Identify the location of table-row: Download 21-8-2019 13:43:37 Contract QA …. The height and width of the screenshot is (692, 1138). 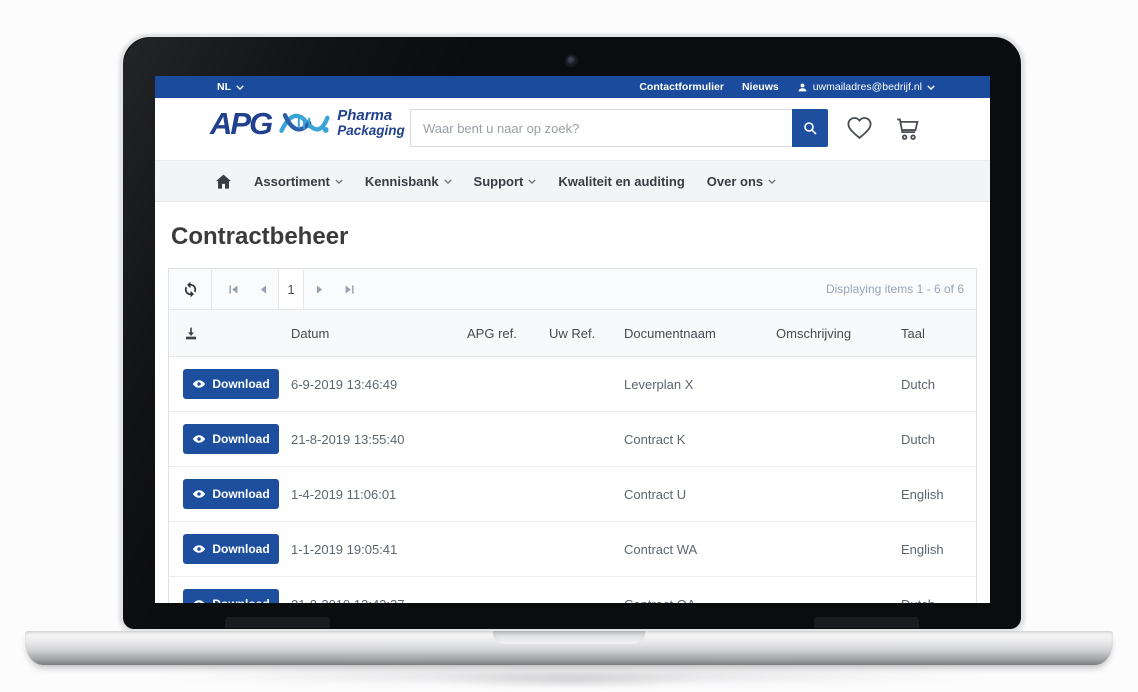
(572, 590).